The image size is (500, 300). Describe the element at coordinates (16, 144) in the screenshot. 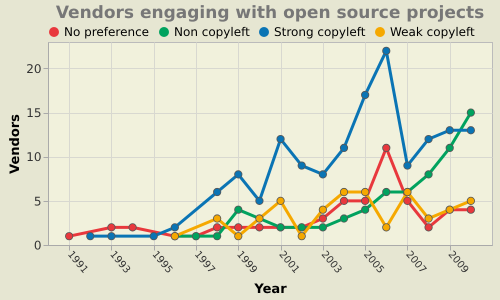

I see `y-axis-title: Vendors` at that location.